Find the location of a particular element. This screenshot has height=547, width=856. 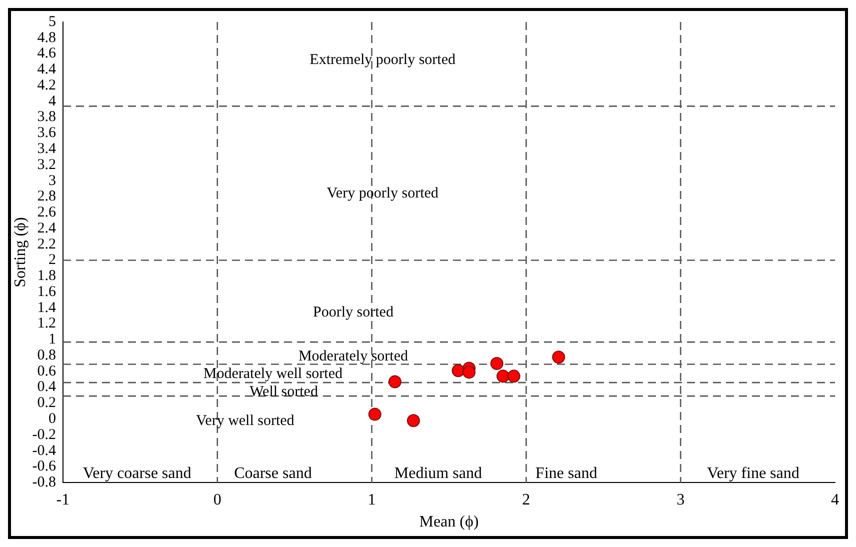

y-tick-label: 4.6 is located at coordinates (46, 54).